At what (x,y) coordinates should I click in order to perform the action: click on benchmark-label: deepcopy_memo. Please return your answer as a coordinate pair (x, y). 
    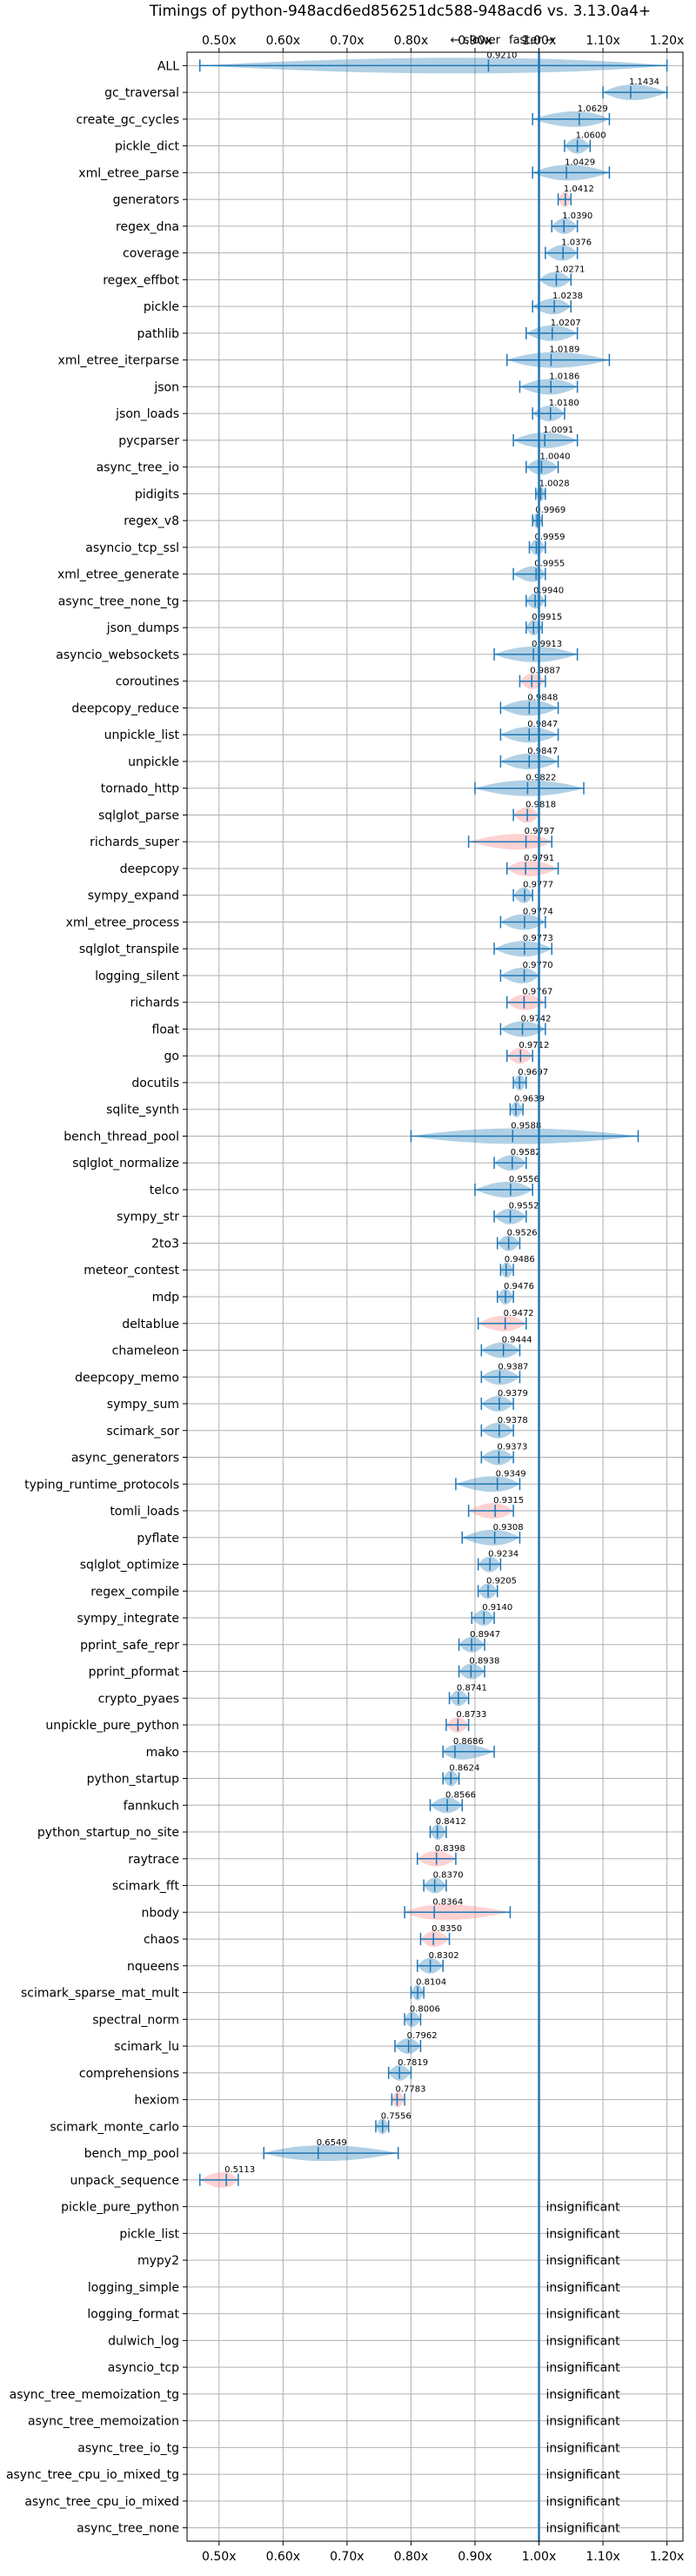
    Looking at the image, I should click on (127, 1378).